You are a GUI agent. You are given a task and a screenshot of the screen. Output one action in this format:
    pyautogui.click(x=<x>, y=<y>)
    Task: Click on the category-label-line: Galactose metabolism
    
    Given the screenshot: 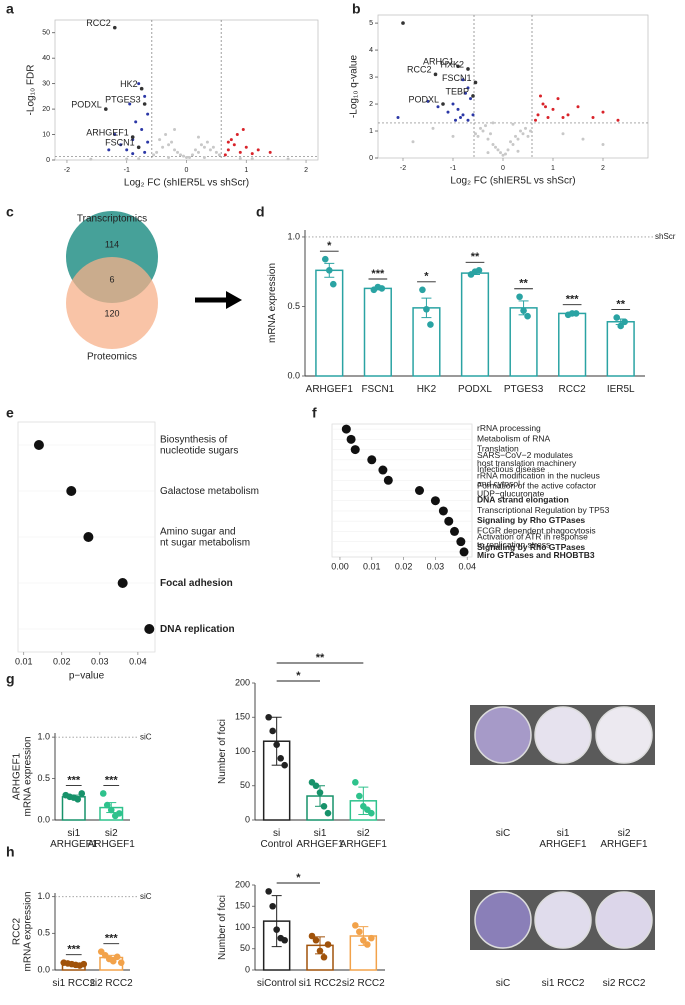 What is the action you would take?
    pyautogui.click(x=209, y=491)
    